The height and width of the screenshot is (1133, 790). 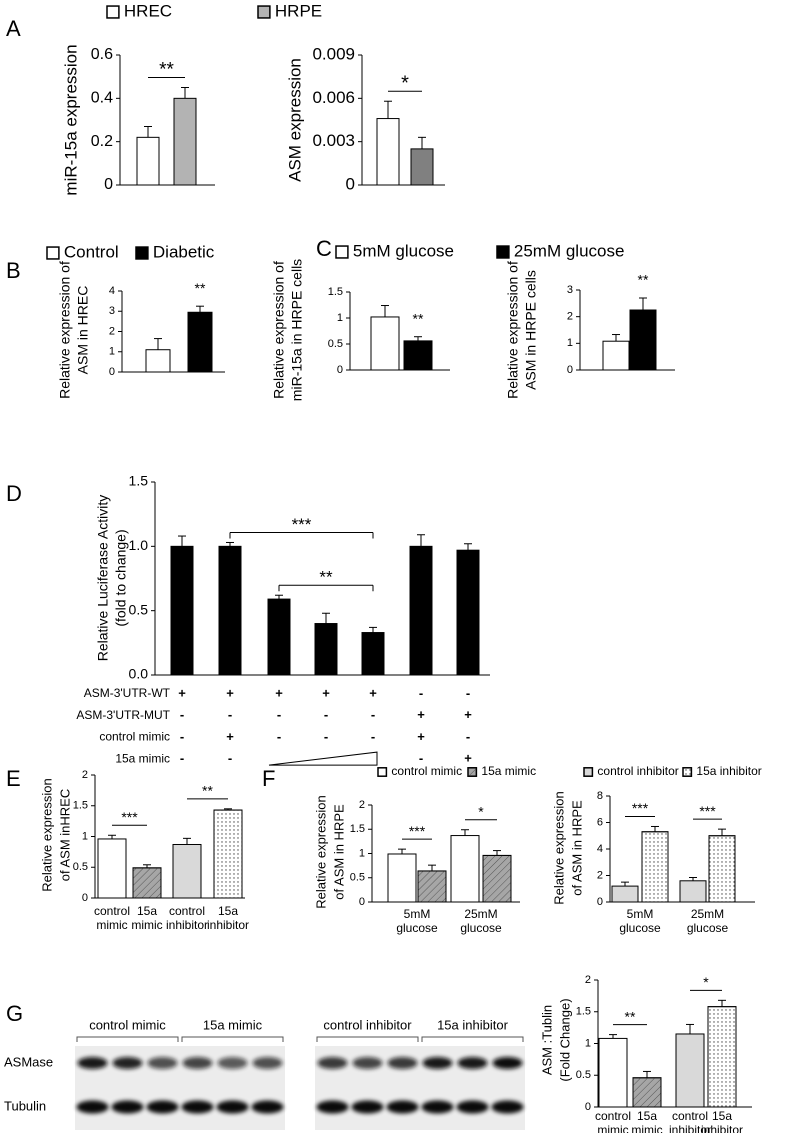 I want to click on blot-group-label: 15a mimic, so click(x=233, y=1024).